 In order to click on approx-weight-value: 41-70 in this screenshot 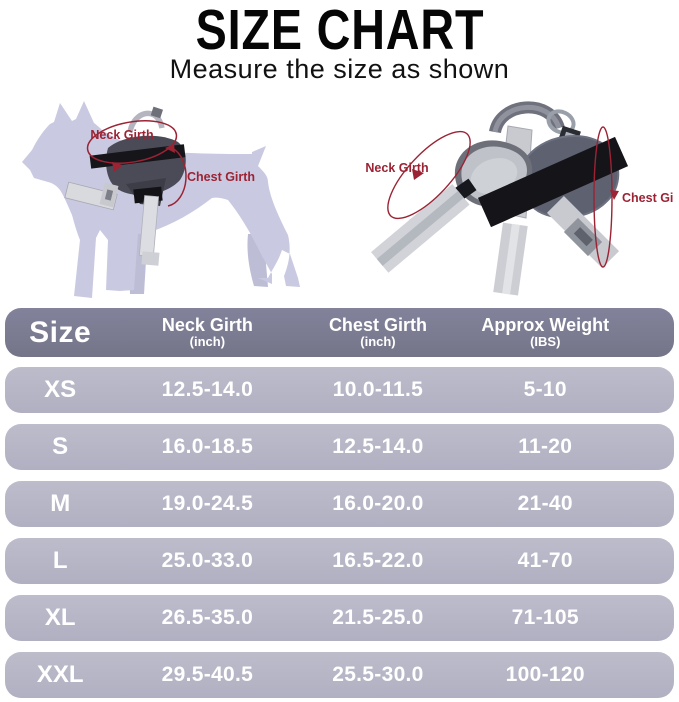, I will do `click(545, 560)`.